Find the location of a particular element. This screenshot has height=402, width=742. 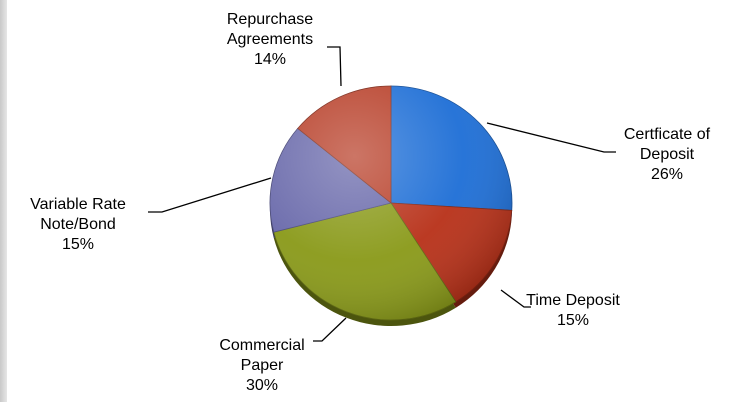

label-time-deposit: Time Deposit 15% is located at coordinates (573, 310).